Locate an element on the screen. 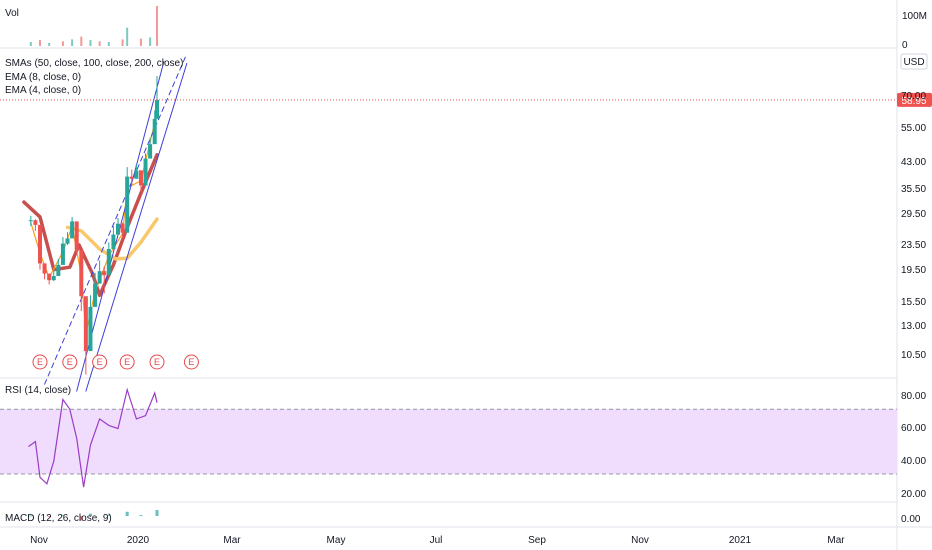 The width and height of the screenshot is (932, 550). price-tick: 15.50 is located at coordinates (913, 302).